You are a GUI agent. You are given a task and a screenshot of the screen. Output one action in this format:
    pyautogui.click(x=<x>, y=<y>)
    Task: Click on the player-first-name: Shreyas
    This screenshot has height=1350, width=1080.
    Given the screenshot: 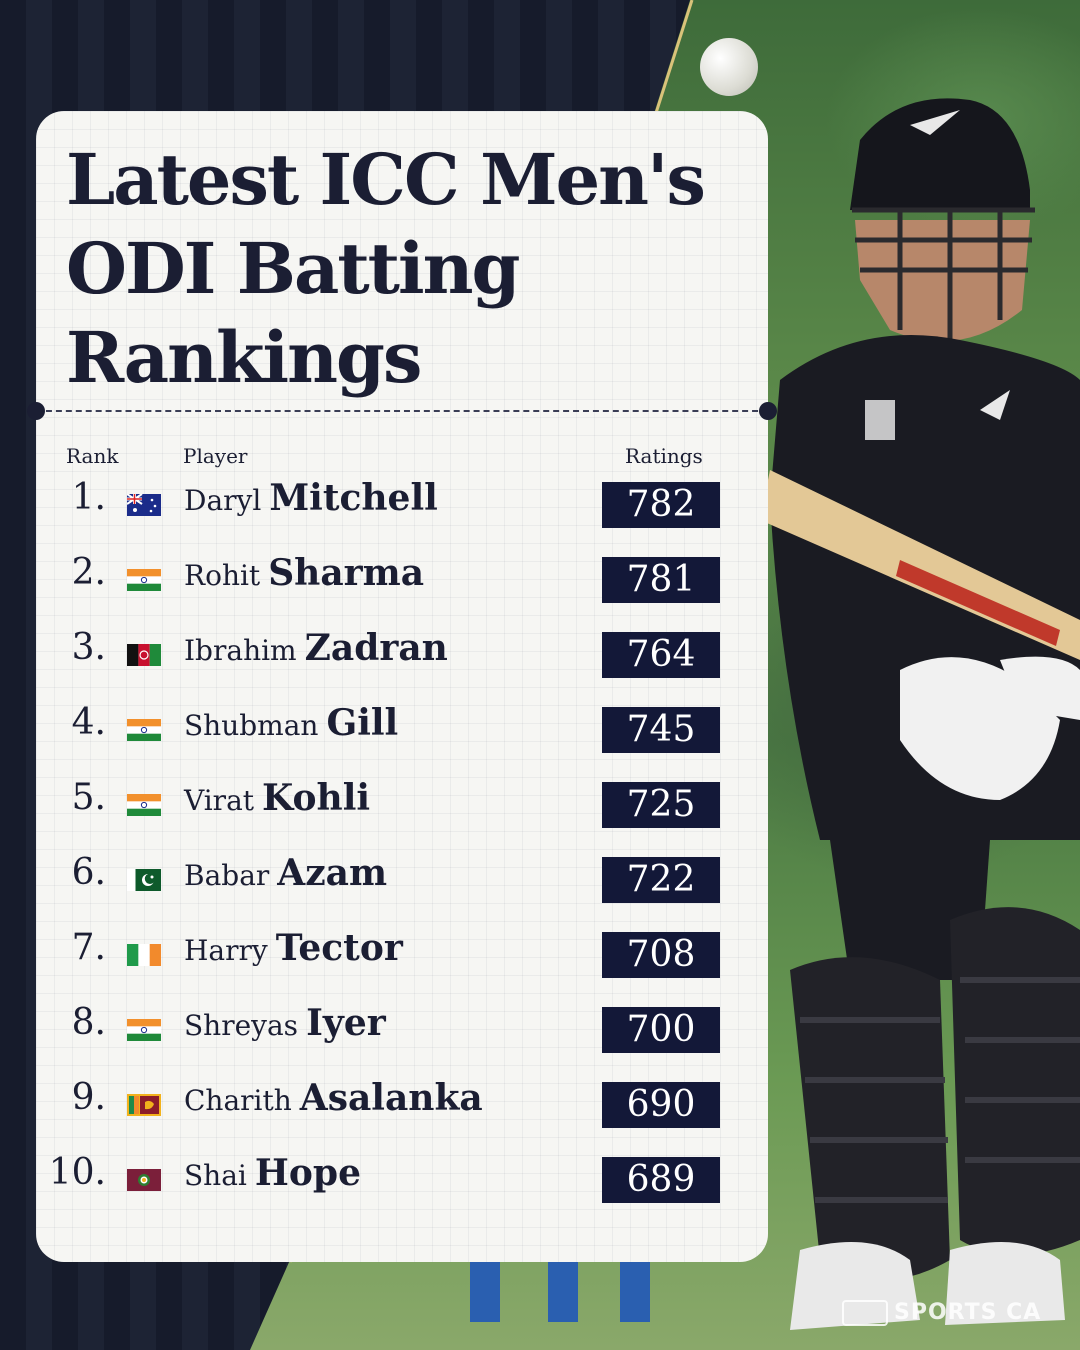 What is the action you would take?
    pyautogui.click(x=241, y=1025)
    